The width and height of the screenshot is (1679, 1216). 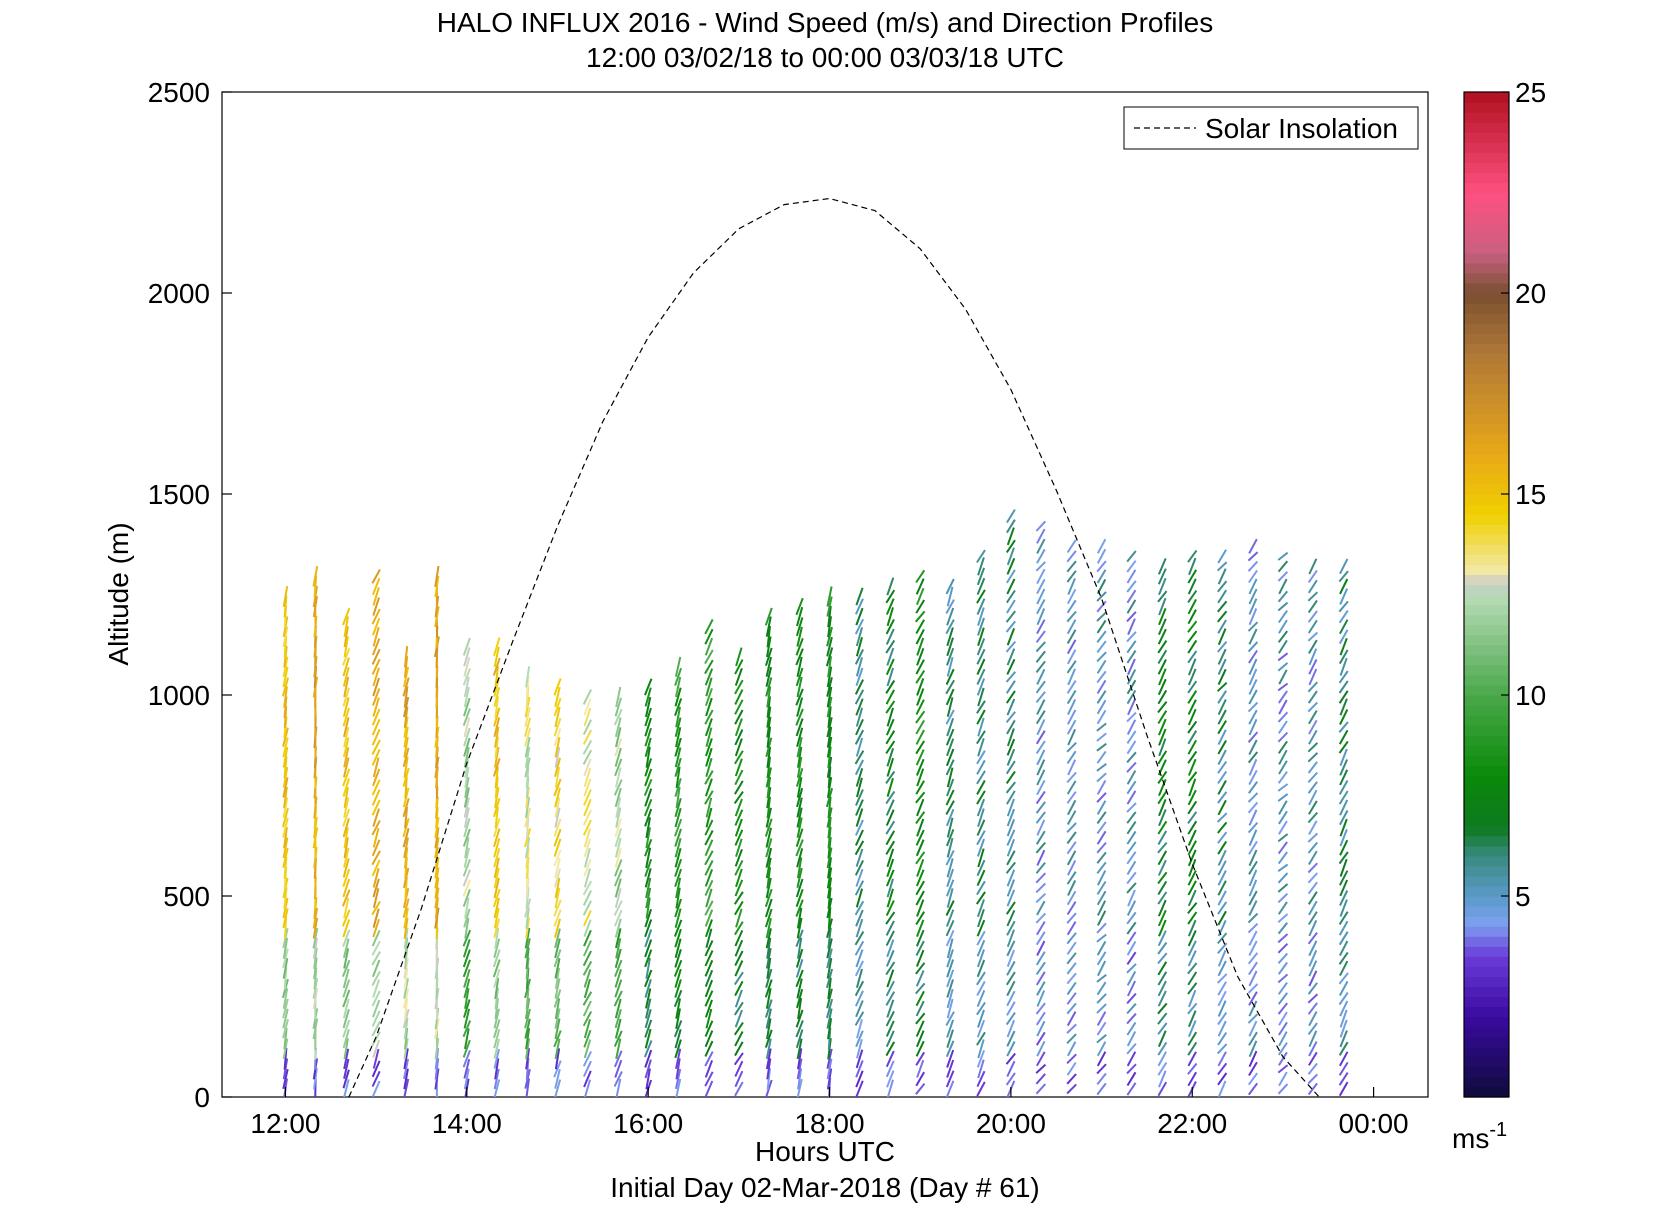 I want to click on y-tick-label: 2000, so click(x=179, y=293).